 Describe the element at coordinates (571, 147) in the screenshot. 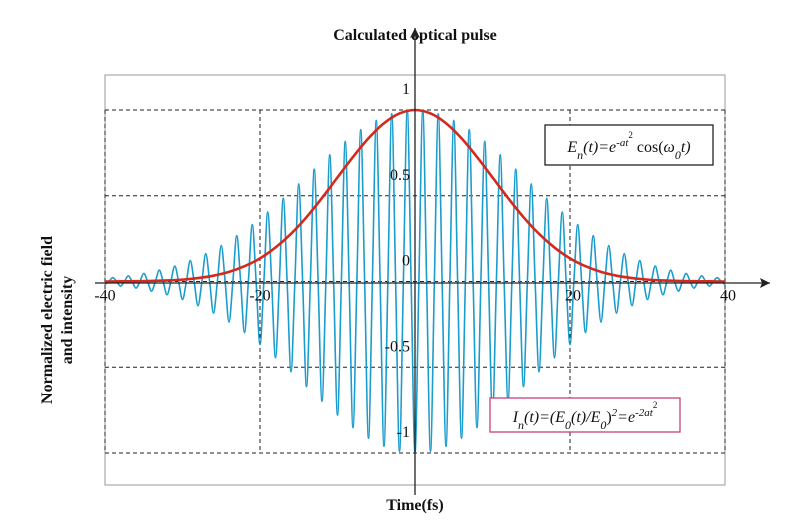

I see `annotation-part: E` at that location.